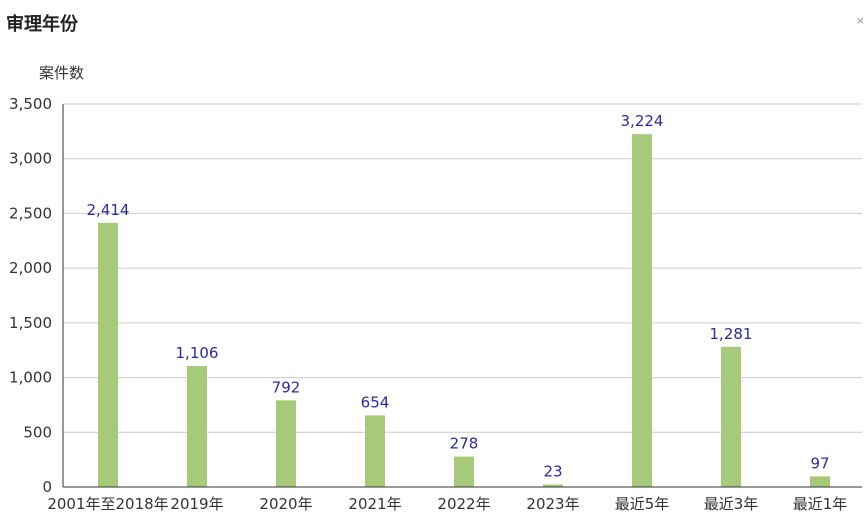 This screenshot has width=865, height=527. What do you see at coordinates (30, 213) in the screenshot?
I see `y-tick-label: 2,500` at bounding box center [30, 213].